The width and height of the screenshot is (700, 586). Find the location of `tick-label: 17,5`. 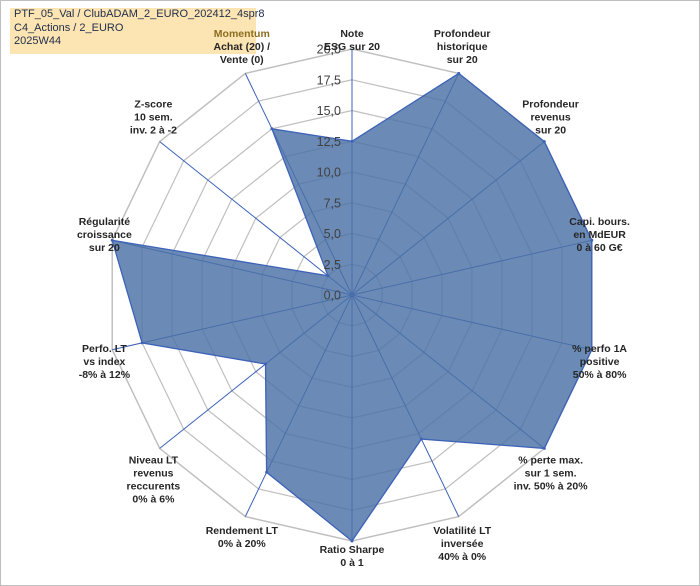

tick-label: 17,5 is located at coordinates (329, 80).